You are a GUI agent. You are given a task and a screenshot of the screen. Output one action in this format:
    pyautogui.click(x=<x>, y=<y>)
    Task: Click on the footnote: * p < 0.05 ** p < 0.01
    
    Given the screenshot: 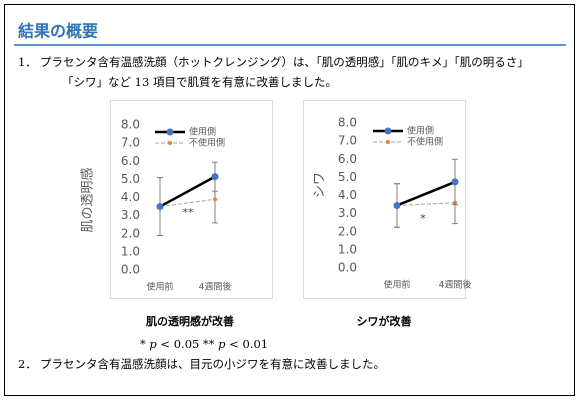 What is the action you would take?
    pyautogui.click(x=204, y=344)
    